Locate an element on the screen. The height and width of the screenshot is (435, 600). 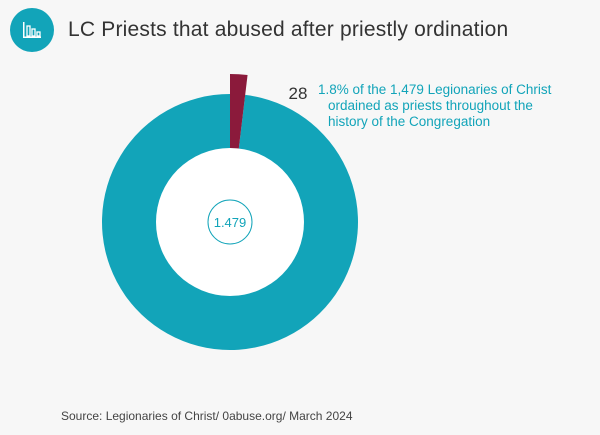
donut-center is located at coordinates (230, 222).